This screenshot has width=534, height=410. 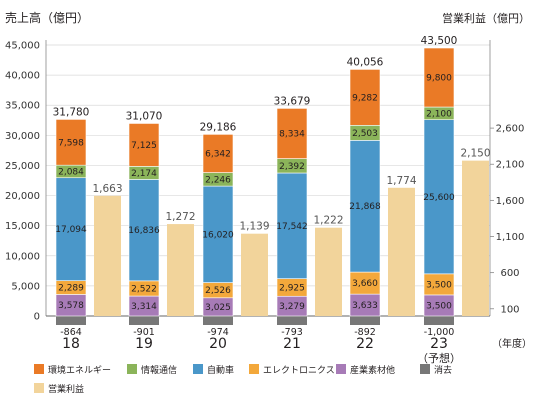 What do you see at coordinates (292, 288) in the screenshot?
I see `segment-label: 2,925` at bounding box center [292, 288].